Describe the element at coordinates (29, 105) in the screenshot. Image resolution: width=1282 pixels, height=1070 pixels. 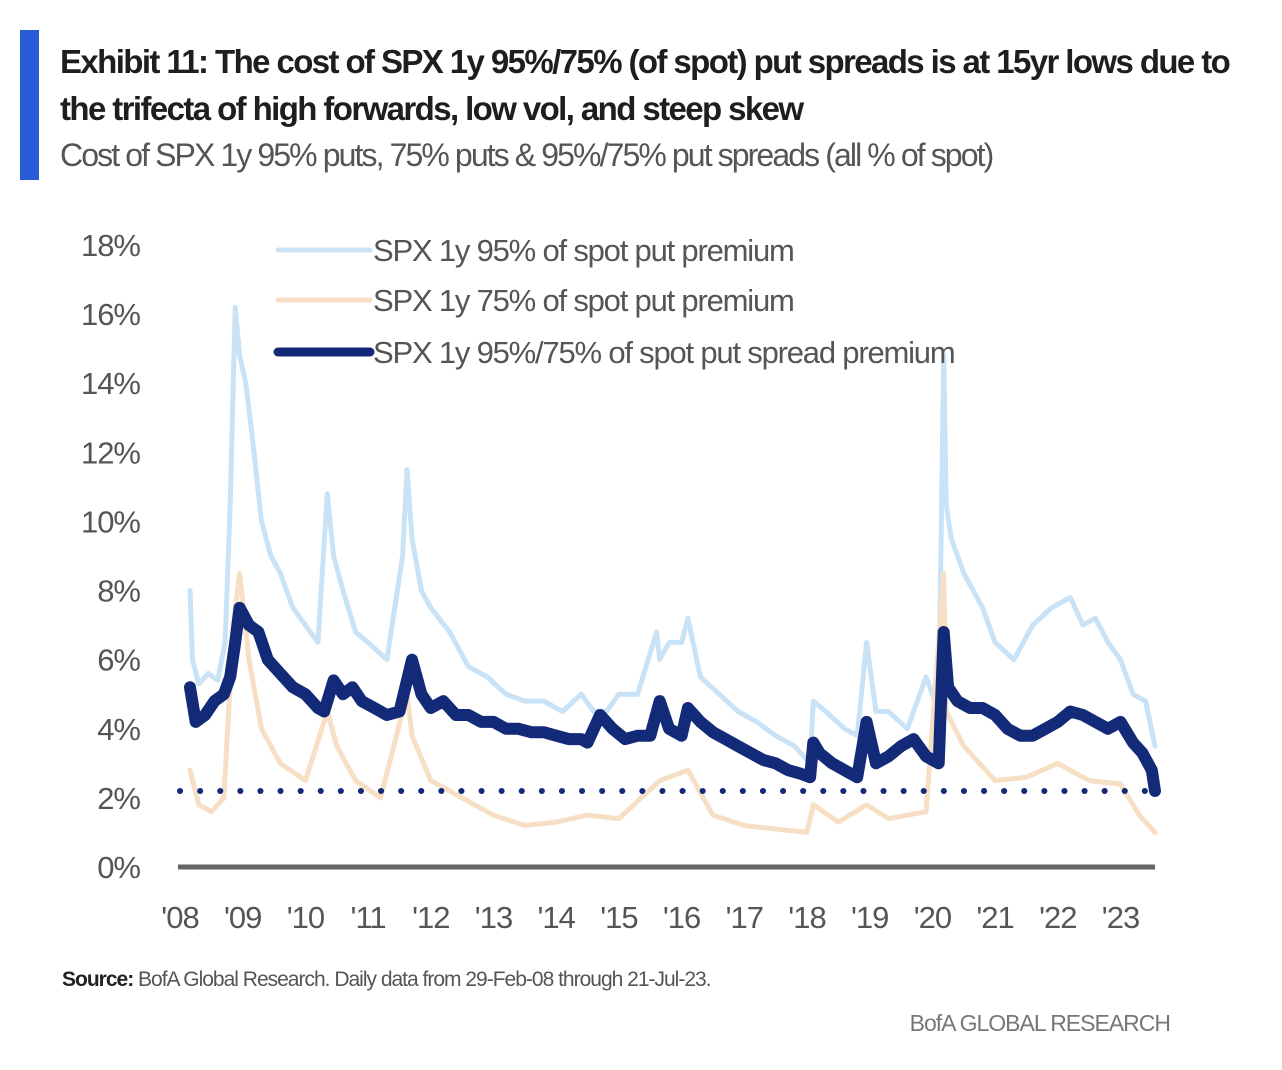
I see `accent-bar` at that location.